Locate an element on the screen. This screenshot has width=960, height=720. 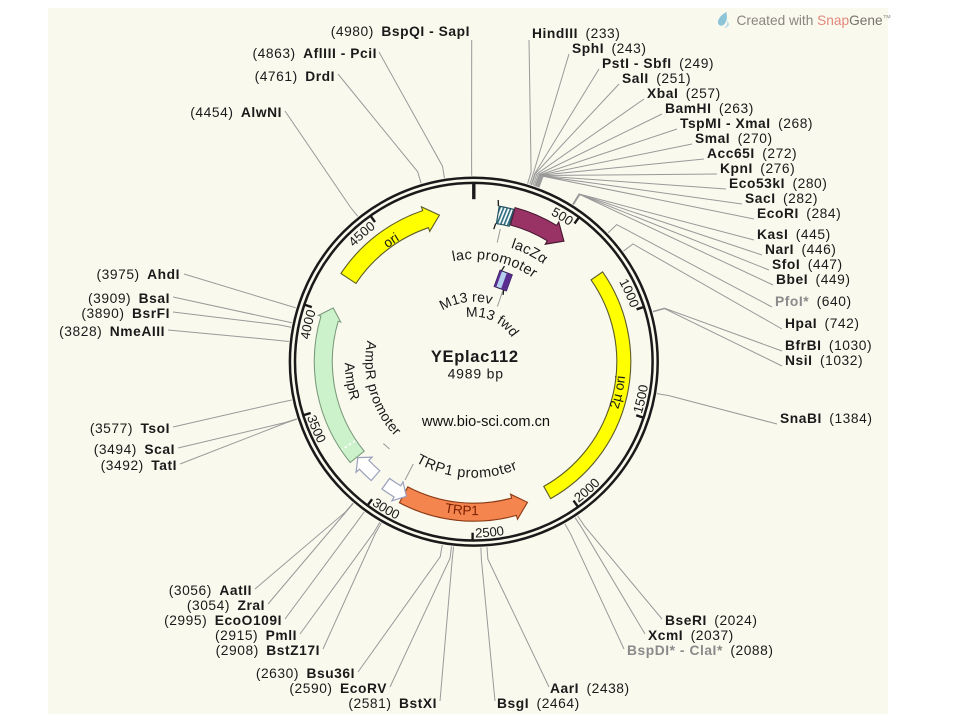
svg-text: (3054) ZraI is located at coordinates (226, 605).